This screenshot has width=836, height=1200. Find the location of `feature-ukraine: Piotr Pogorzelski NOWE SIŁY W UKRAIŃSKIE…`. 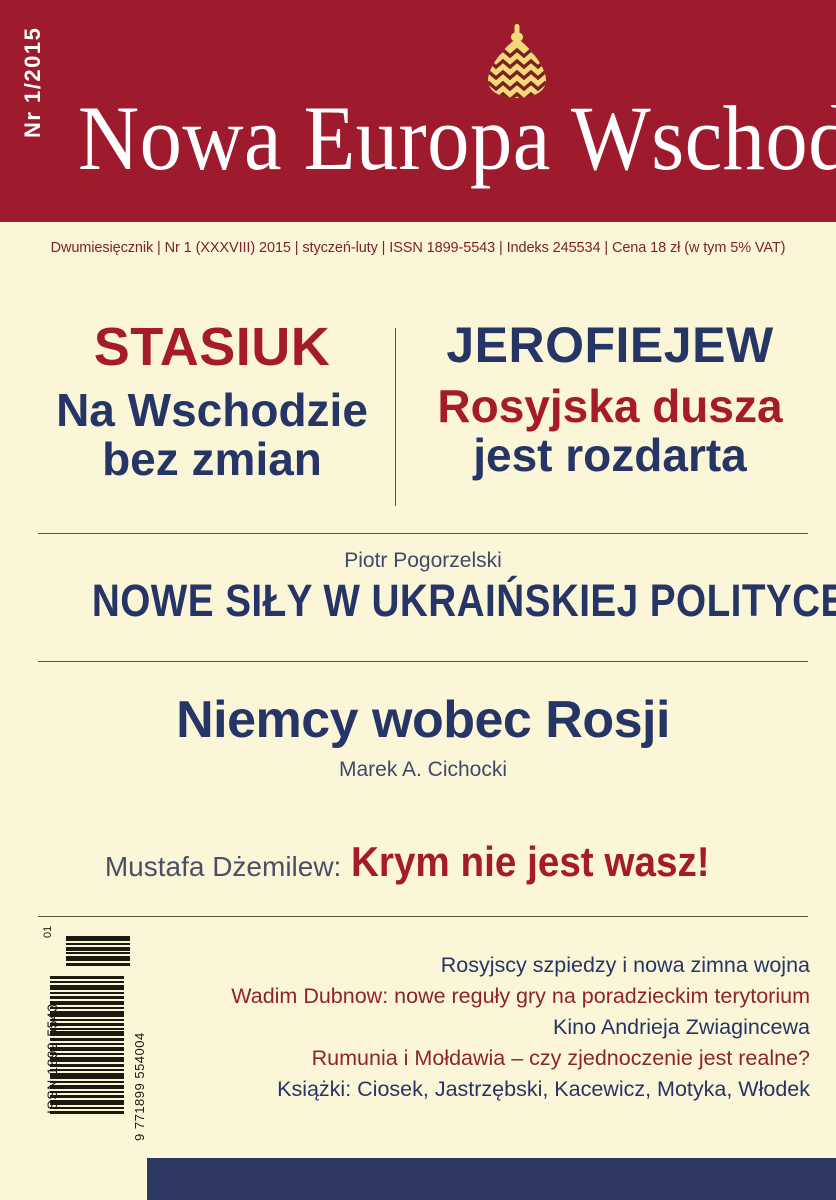

feature-ukraine: Piotr Pogorzelski NOWE SIŁY W UKRAIŃSKIE… is located at coordinates (437, 588).